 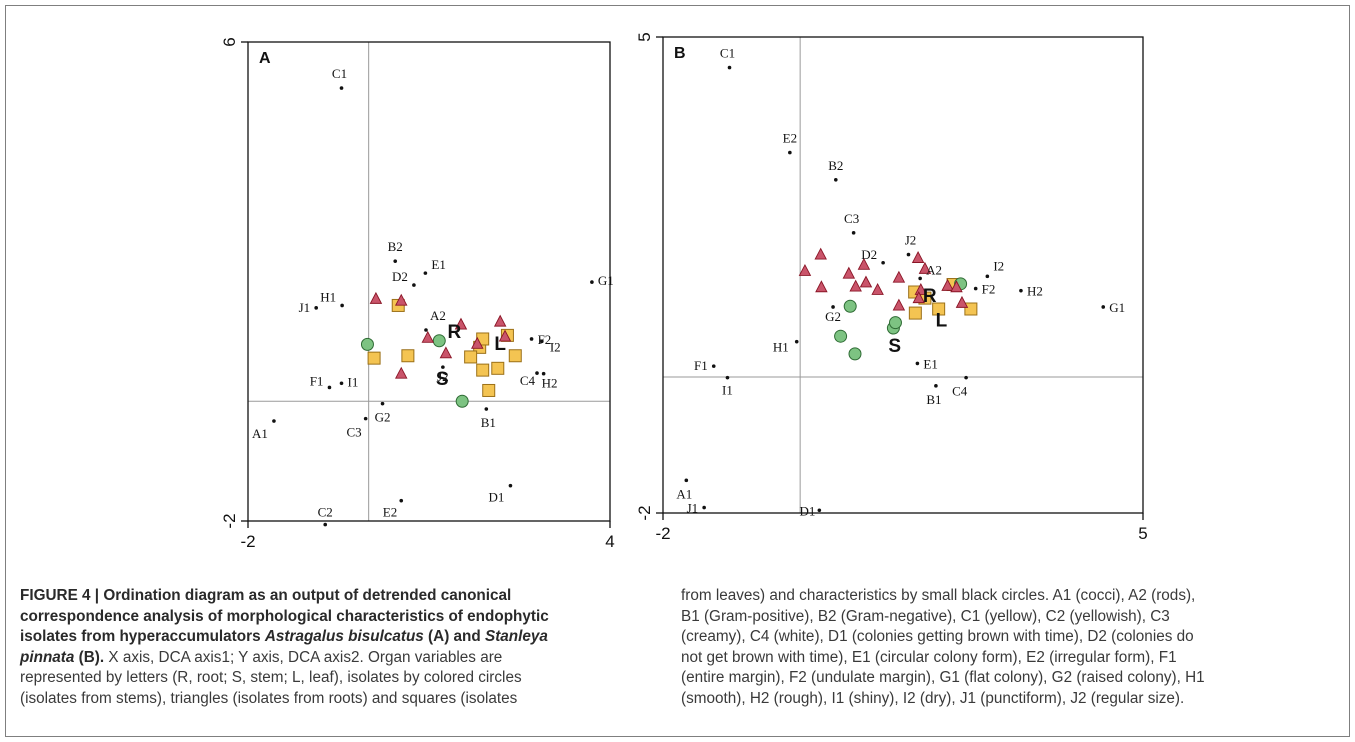 I want to click on x-tick-label: -2, so click(x=662, y=533).